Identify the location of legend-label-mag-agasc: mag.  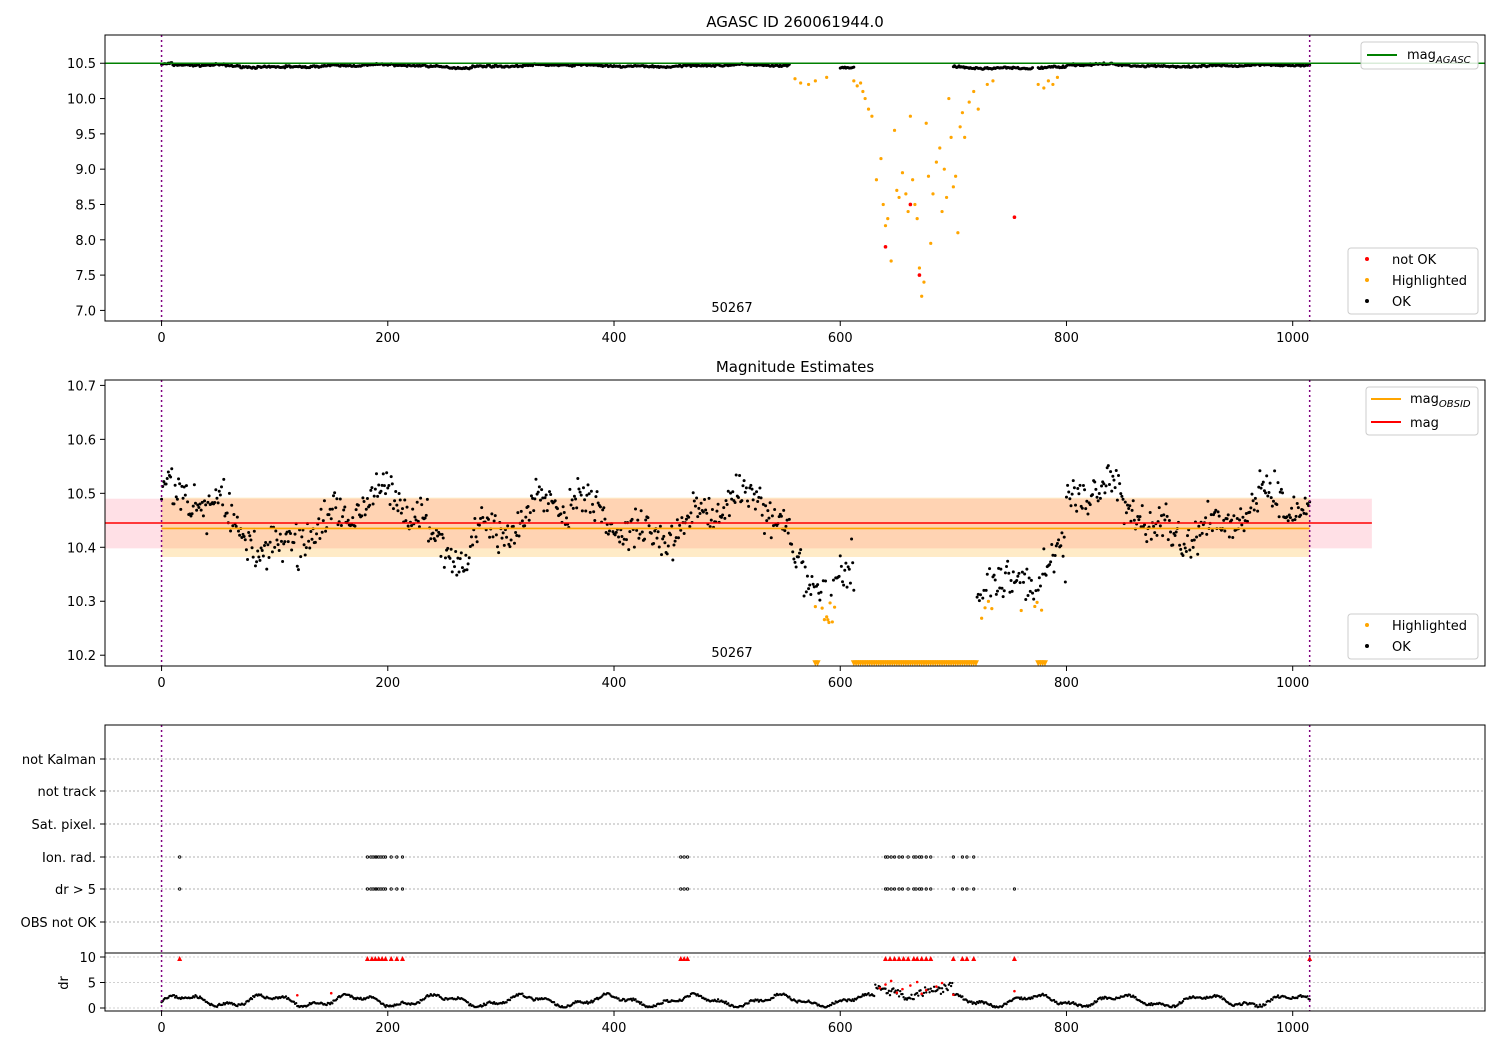
(1421, 55).